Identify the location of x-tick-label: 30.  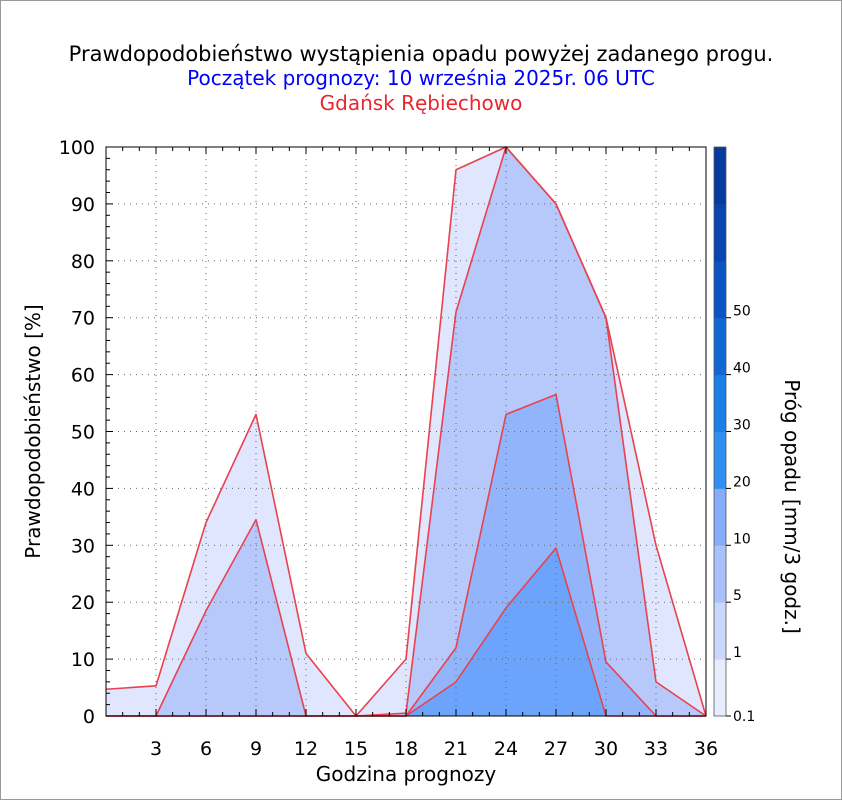
(606, 749).